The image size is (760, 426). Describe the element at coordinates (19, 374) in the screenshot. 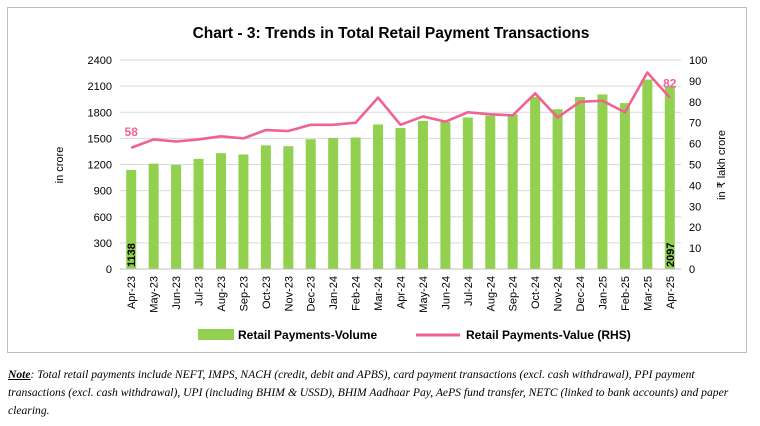

I see `note-label: Note` at that location.